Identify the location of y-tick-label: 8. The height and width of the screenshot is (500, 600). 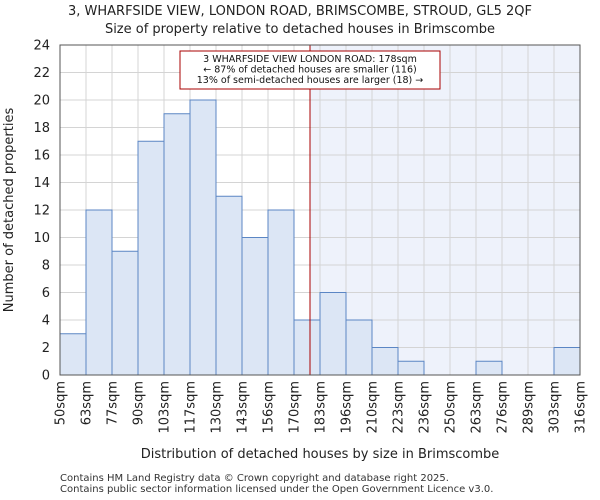
(46, 266).